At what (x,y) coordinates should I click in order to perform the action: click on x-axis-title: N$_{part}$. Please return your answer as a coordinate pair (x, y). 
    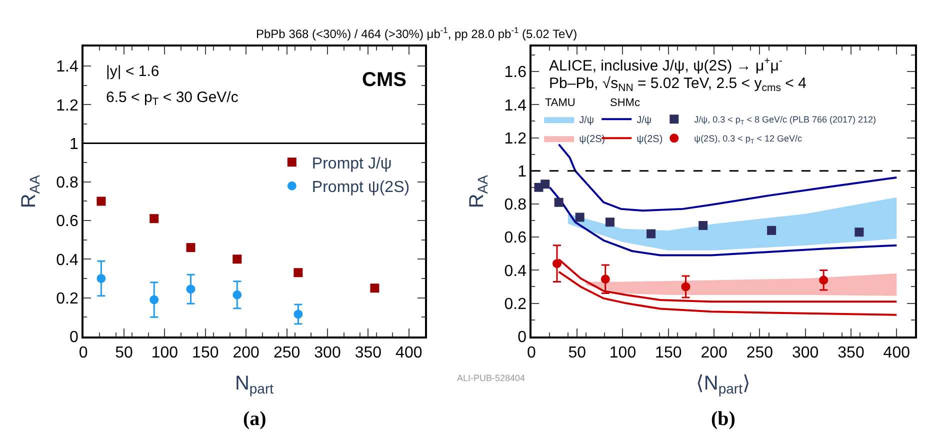
    Looking at the image, I should click on (254, 384).